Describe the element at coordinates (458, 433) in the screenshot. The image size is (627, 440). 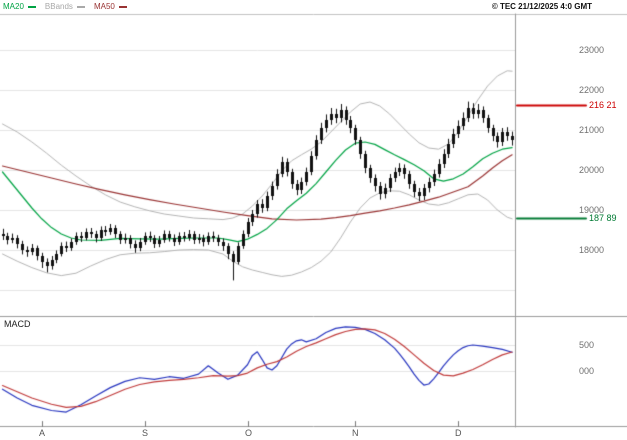
I see `x-axis-month-label: D` at that location.